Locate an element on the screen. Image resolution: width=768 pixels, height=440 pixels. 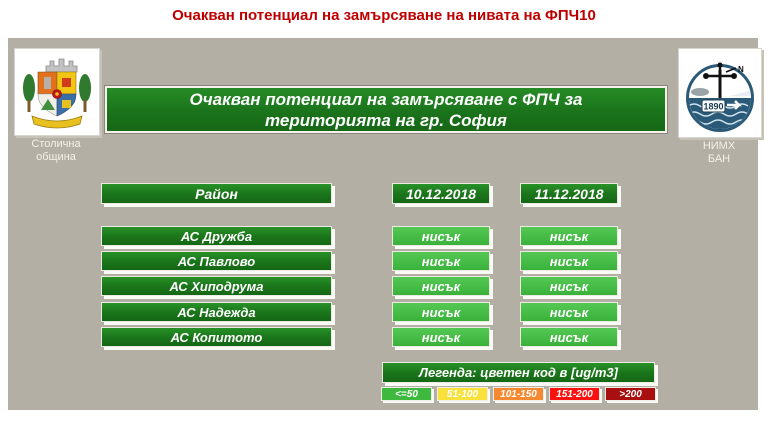
legend-color-scale: <=50 51-100 101-150 151-200 >200 is located at coordinates (518, 394).